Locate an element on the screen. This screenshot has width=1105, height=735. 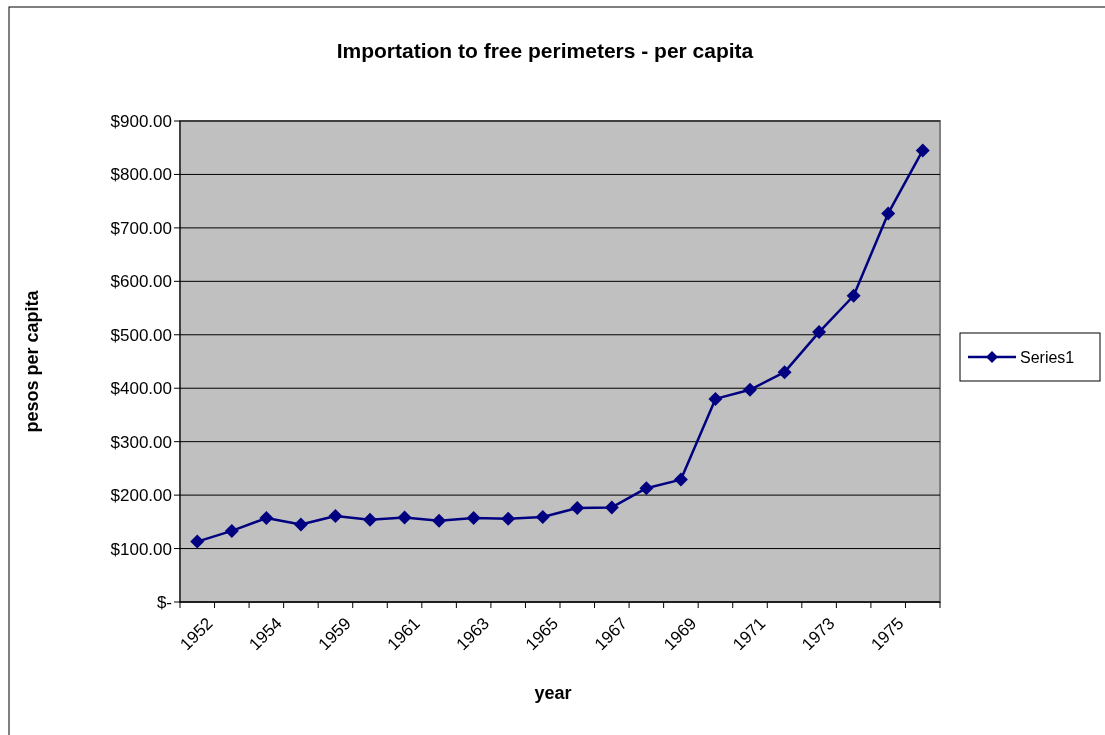
y-tick-label: $400.00 is located at coordinates (141, 389).